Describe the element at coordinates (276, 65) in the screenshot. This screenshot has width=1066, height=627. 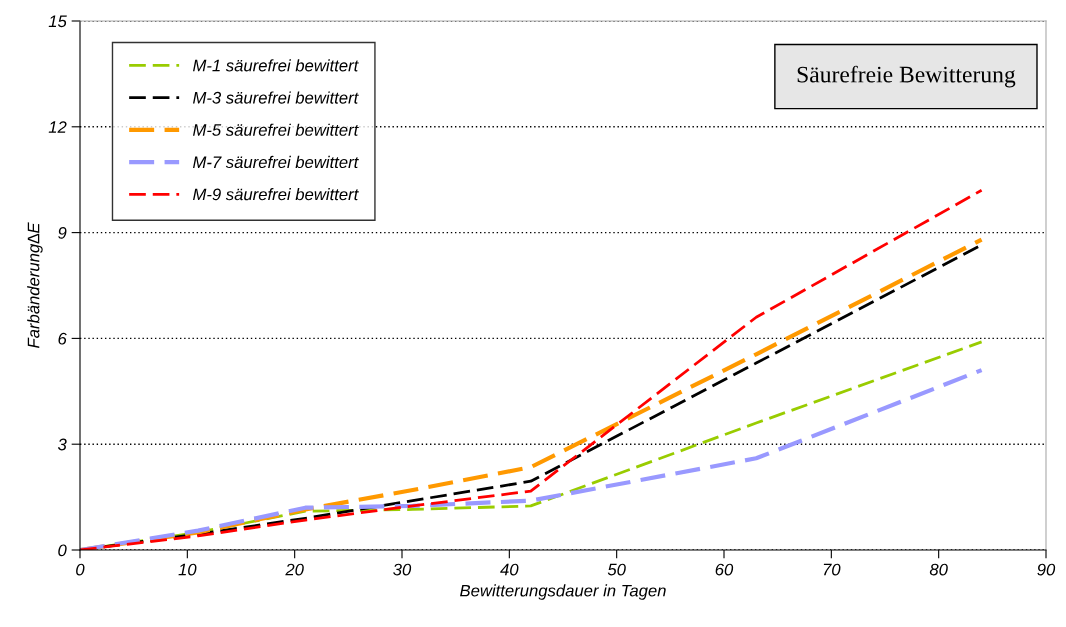
I see `legend-label: M-1 säurefrei bewittert` at that location.